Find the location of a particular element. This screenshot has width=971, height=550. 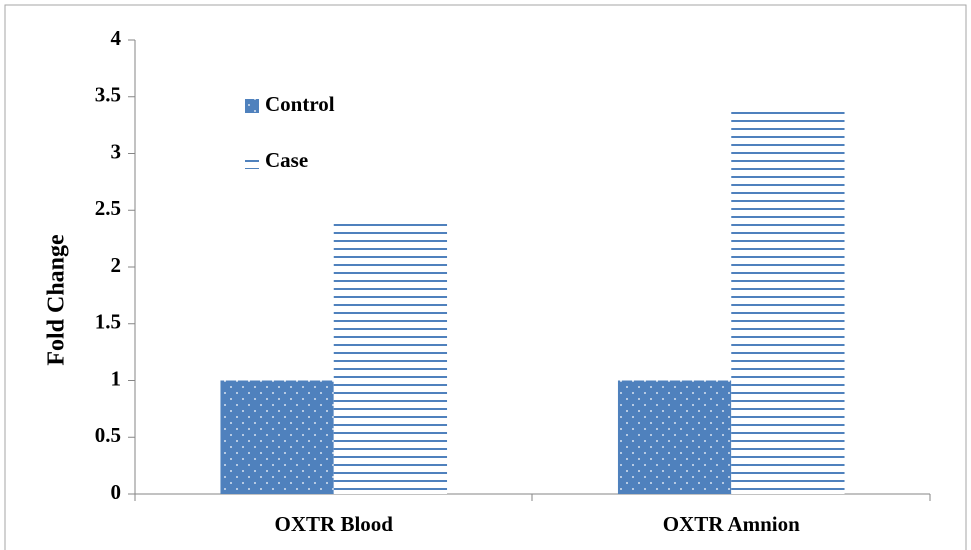

y-tick-label: 1.5 is located at coordinates (108, 322).